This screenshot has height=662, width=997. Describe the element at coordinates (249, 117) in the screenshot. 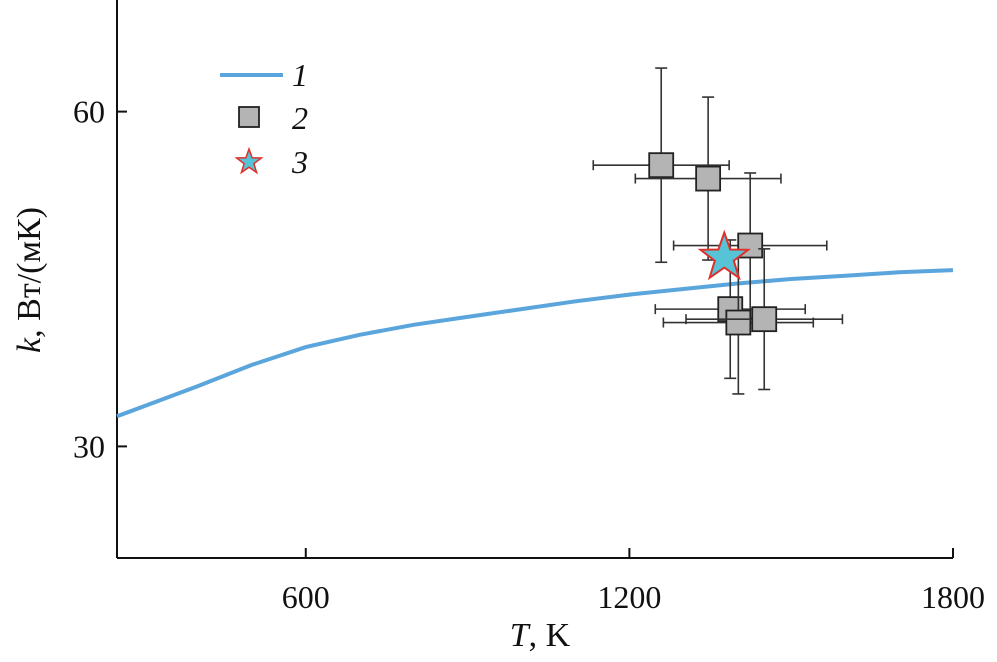

I see `legend-square-swatch` at that location.